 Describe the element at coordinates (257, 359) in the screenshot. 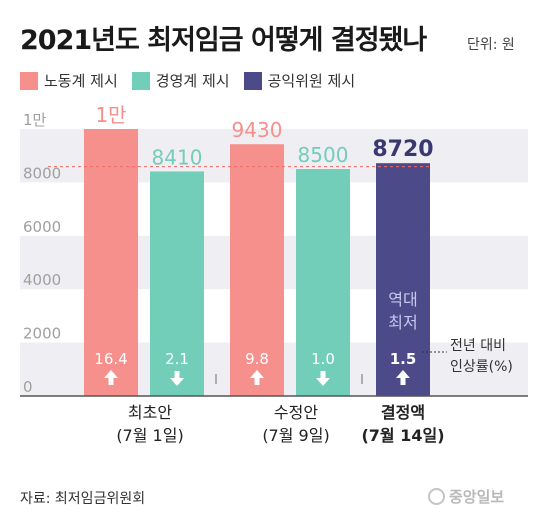

I see `change-rate-label: 9.8` at that location.